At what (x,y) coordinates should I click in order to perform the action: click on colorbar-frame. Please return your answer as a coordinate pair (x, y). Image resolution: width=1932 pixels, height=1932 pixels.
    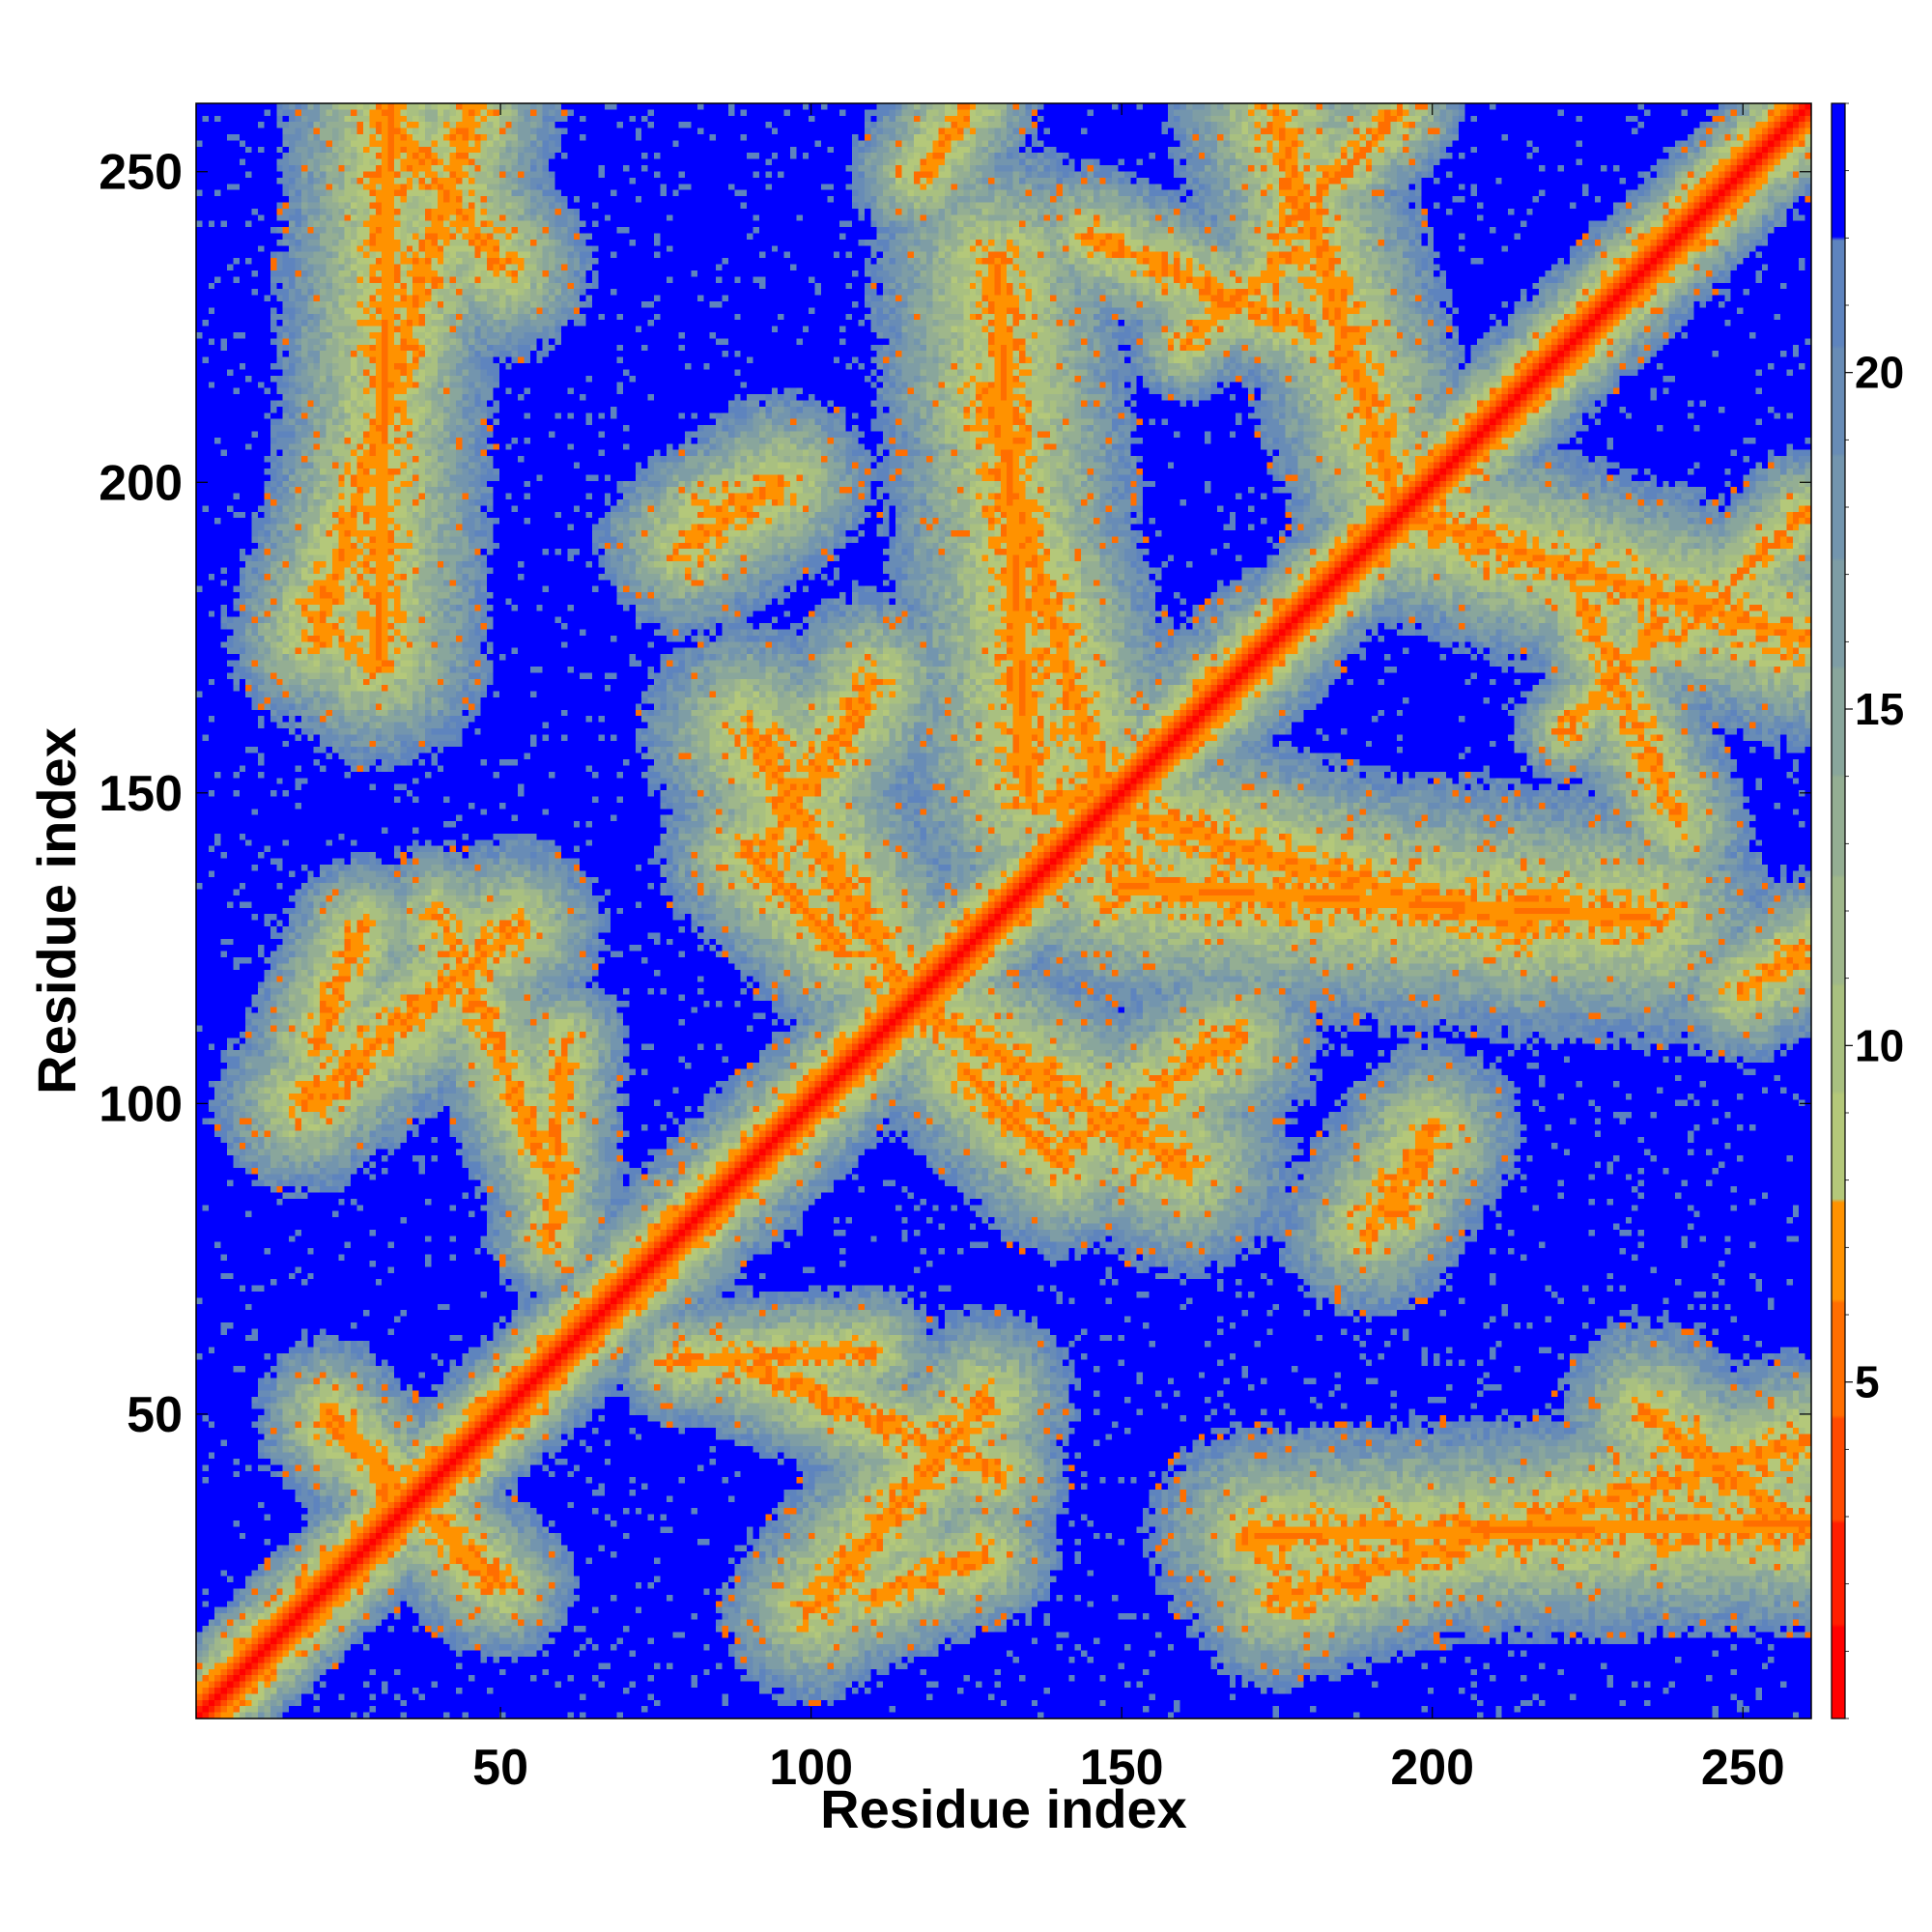
    Looking at the image, I should click on (1838, 910).